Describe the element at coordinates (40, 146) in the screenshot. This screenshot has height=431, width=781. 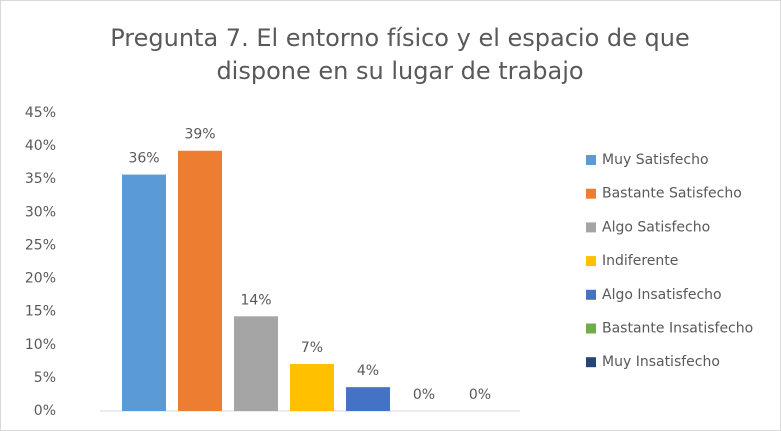
I see `y-tick-label: 40%` at that location.